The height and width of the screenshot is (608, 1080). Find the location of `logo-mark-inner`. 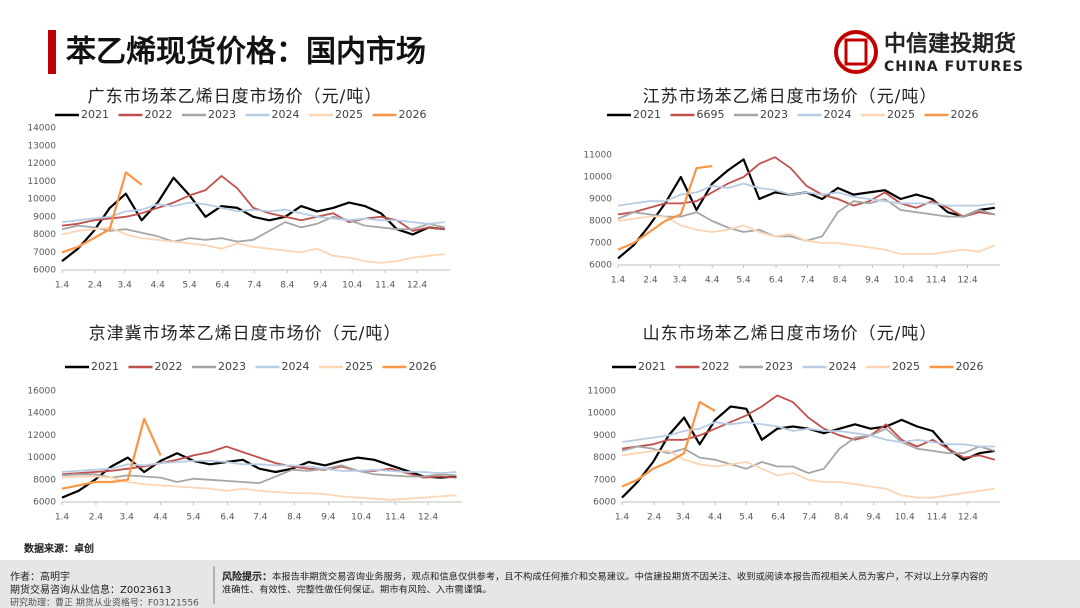

logo-mark-inner is located at coordinates (856, 52).